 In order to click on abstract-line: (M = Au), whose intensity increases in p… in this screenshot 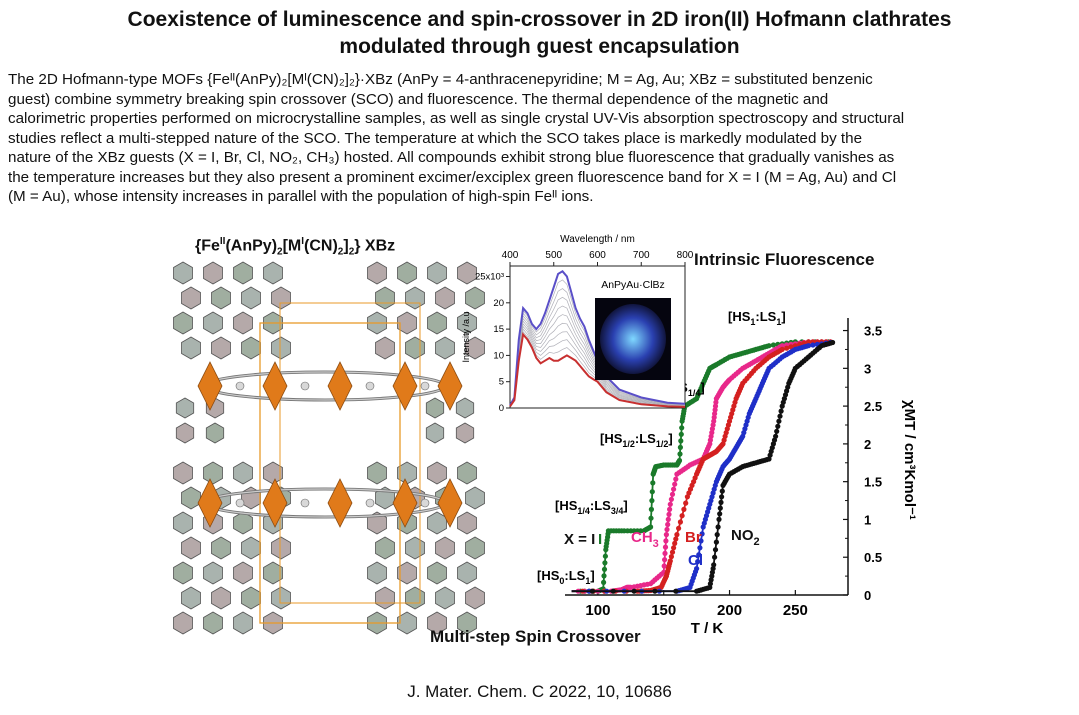, I will do `click(301, 196)`.